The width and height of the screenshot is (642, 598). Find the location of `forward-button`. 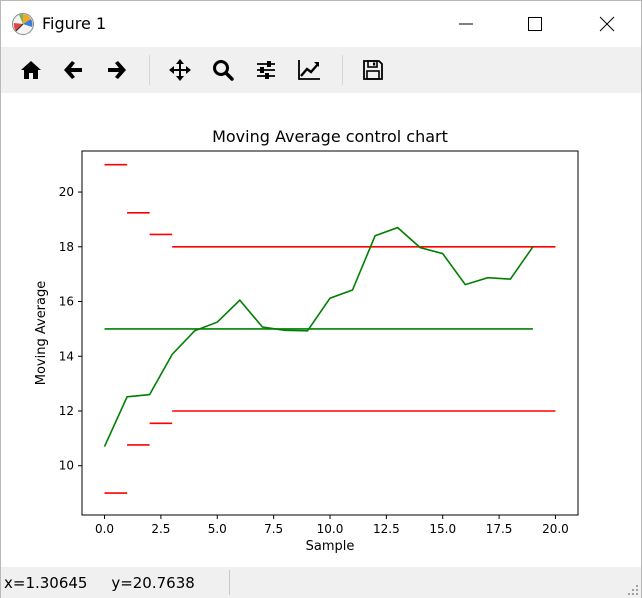

forward-button is located at coordinates (116, 70).